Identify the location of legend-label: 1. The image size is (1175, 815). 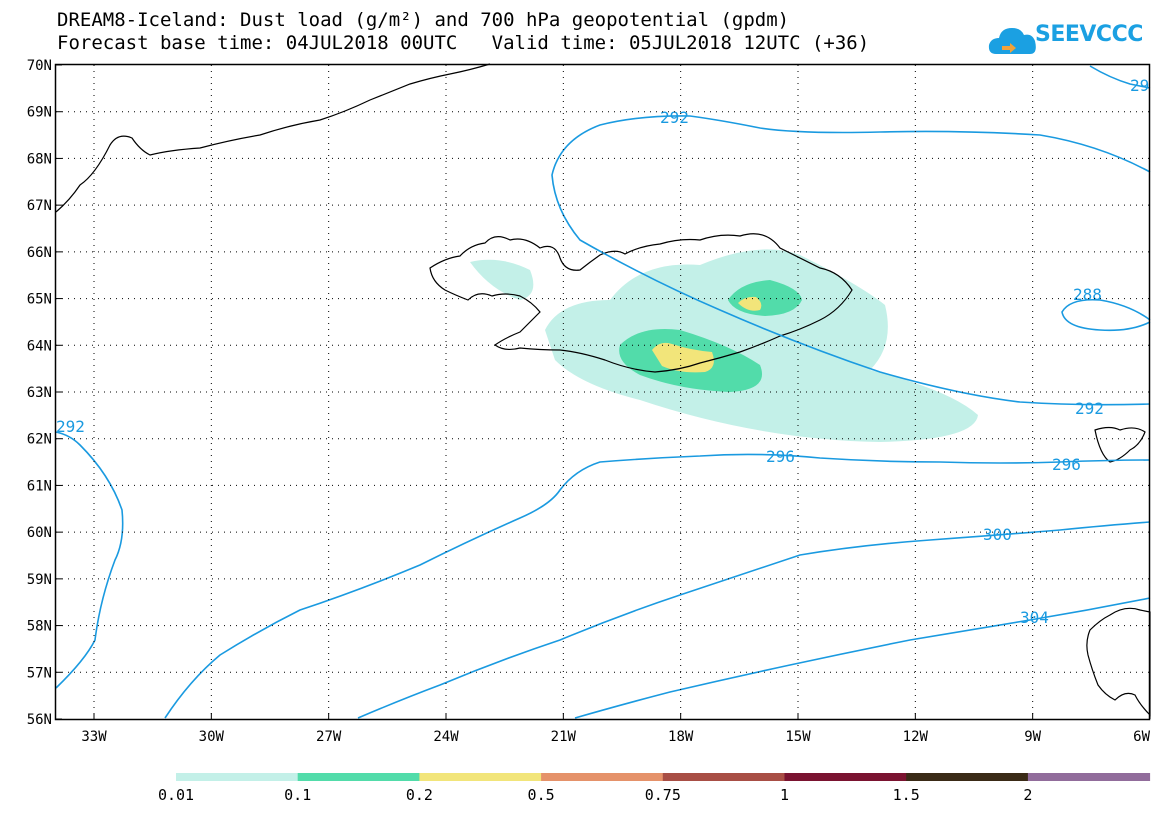
(784, 795).